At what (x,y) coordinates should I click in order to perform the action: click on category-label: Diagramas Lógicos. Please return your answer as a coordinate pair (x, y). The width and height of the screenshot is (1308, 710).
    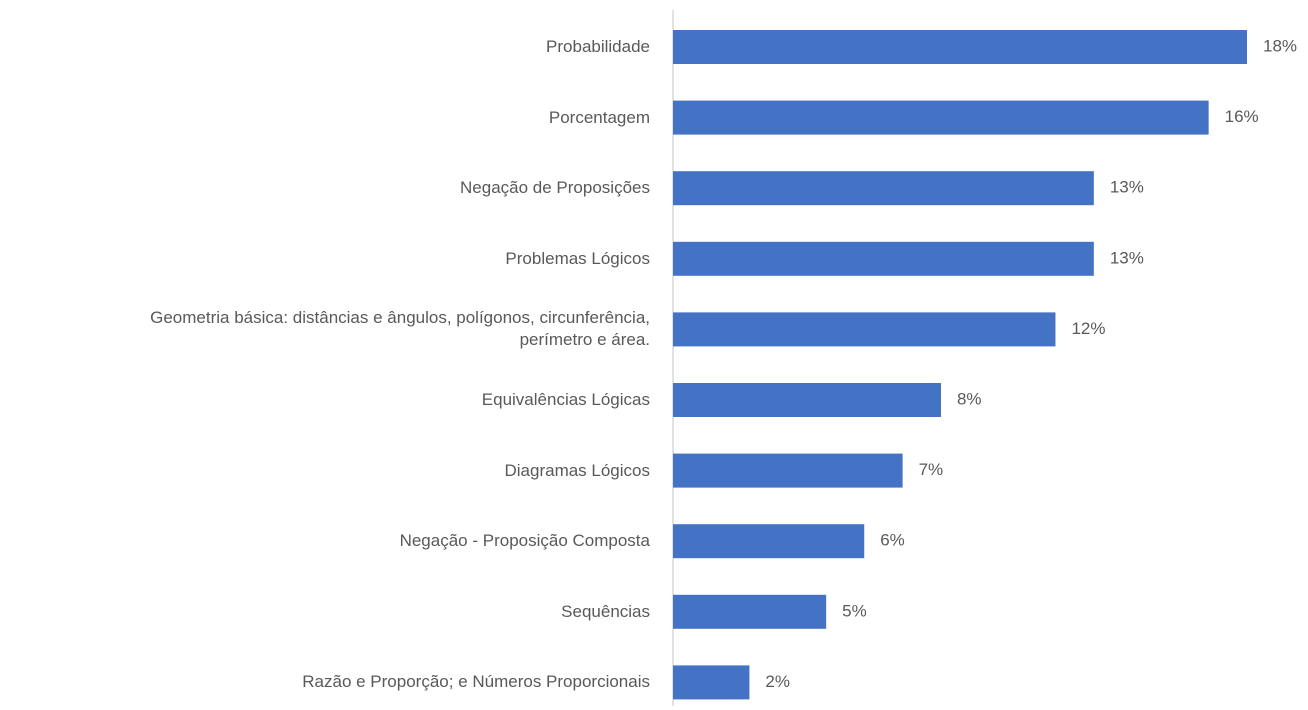
    Looking at the image, I should click on (577, 470).